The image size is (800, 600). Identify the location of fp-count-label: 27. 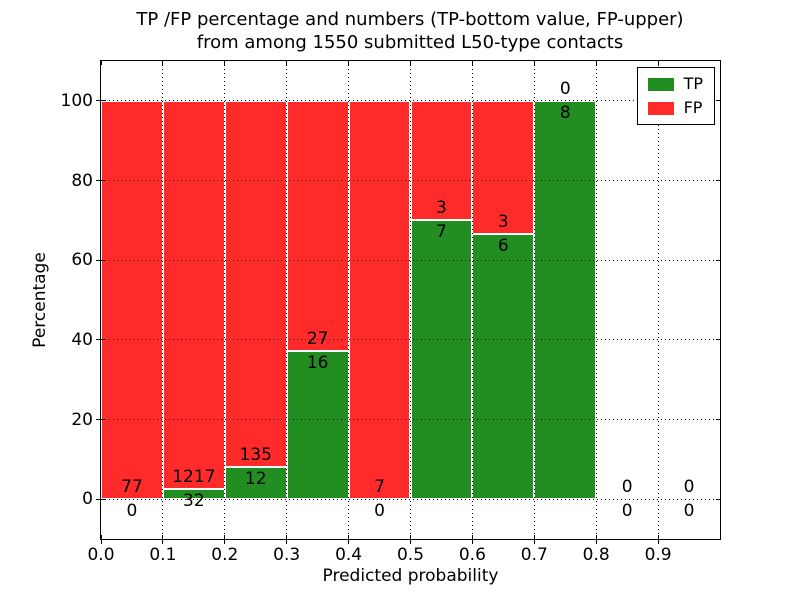
(317, 338).